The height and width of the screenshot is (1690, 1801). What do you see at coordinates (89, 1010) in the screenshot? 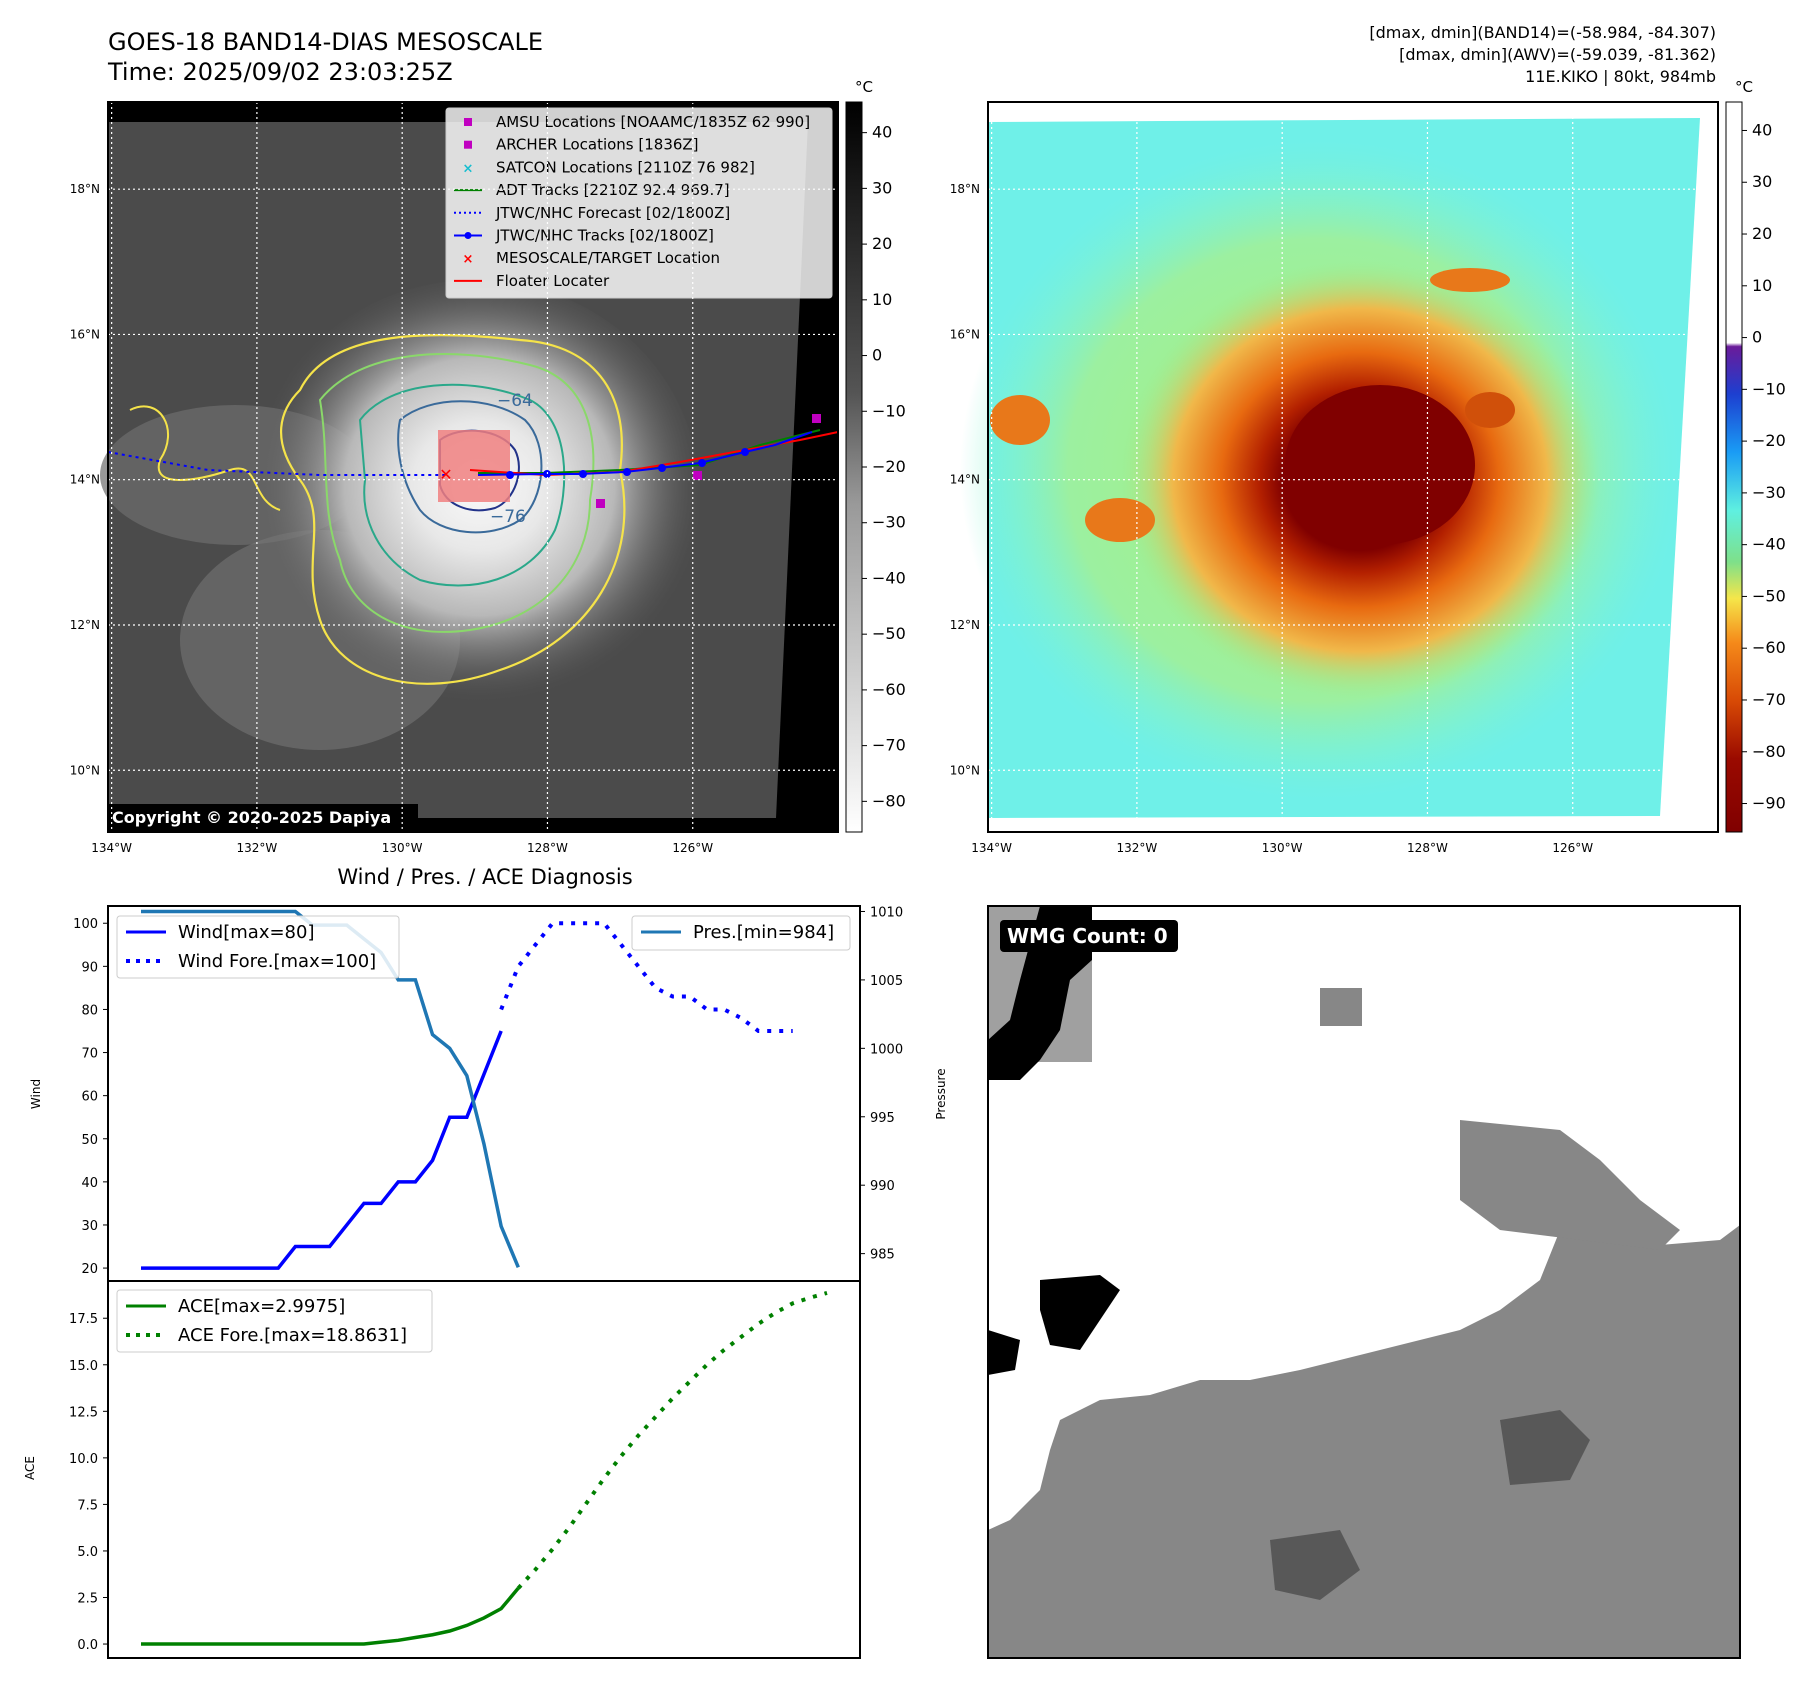
I see `wind-tick-label: 80` at bounding box center [89, 1010].